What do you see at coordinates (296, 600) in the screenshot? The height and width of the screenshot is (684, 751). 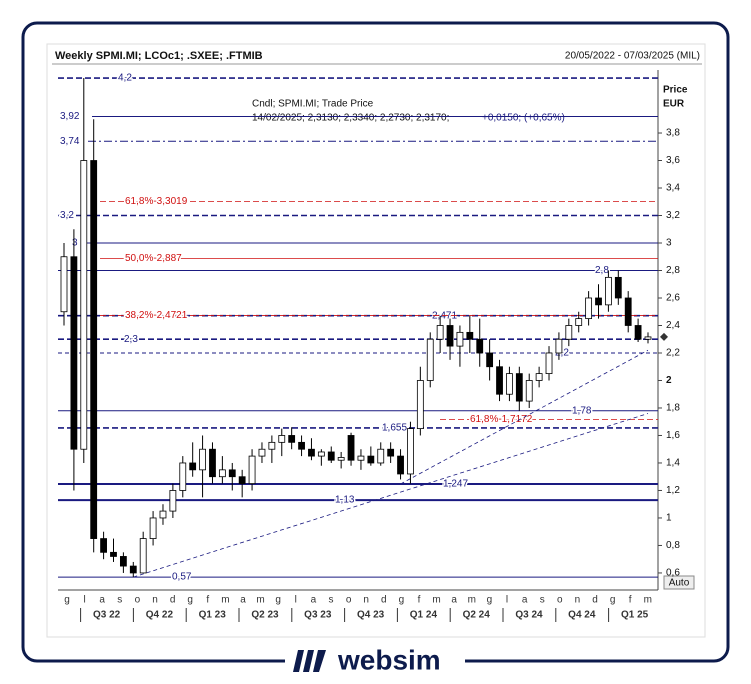 I see `x-tick-label: l` at bounding box center [296, 600].